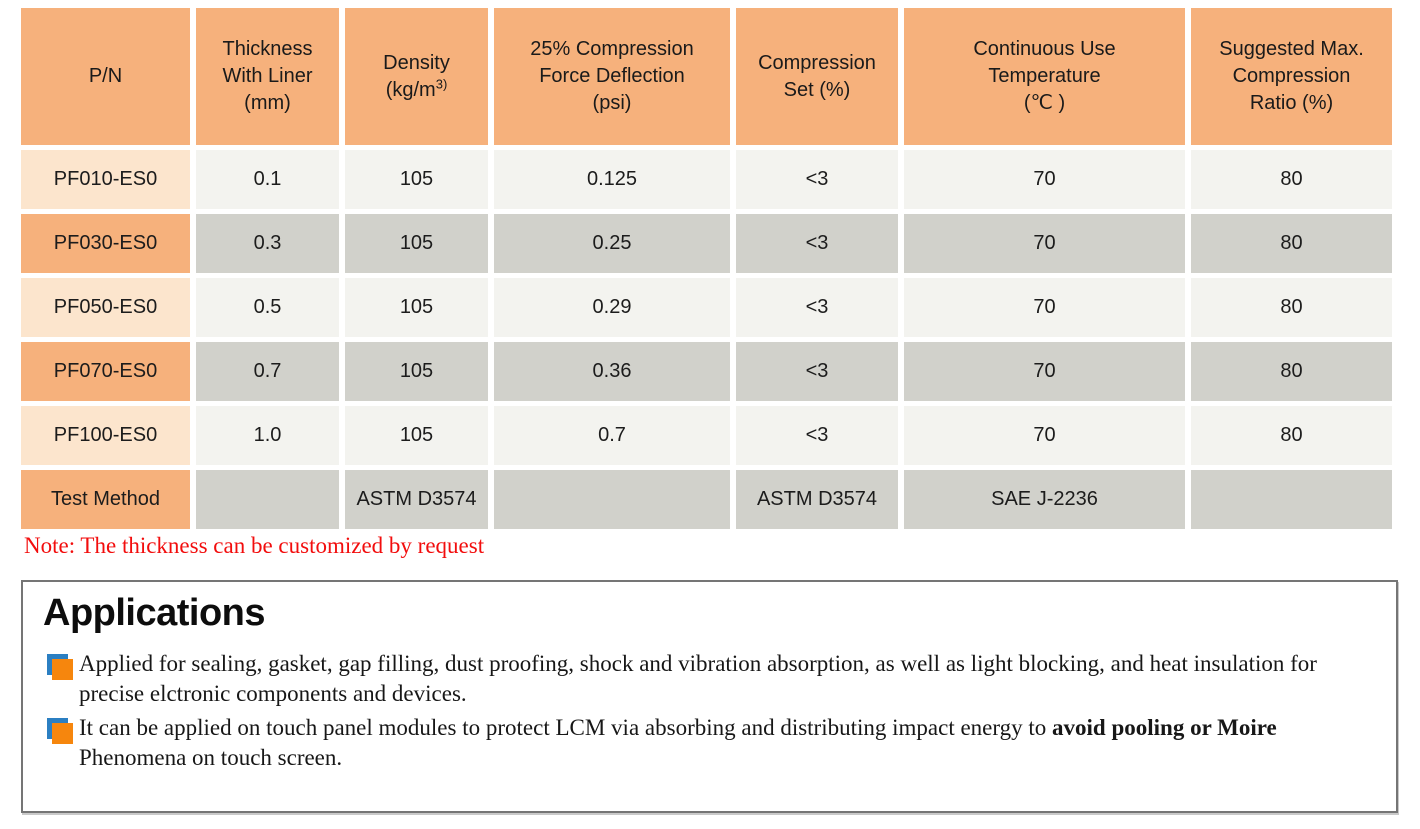 Image resolution: width=1420 pixels, height=829 pixels. I want to click on table-cell: 0.36, so click(612, 371).